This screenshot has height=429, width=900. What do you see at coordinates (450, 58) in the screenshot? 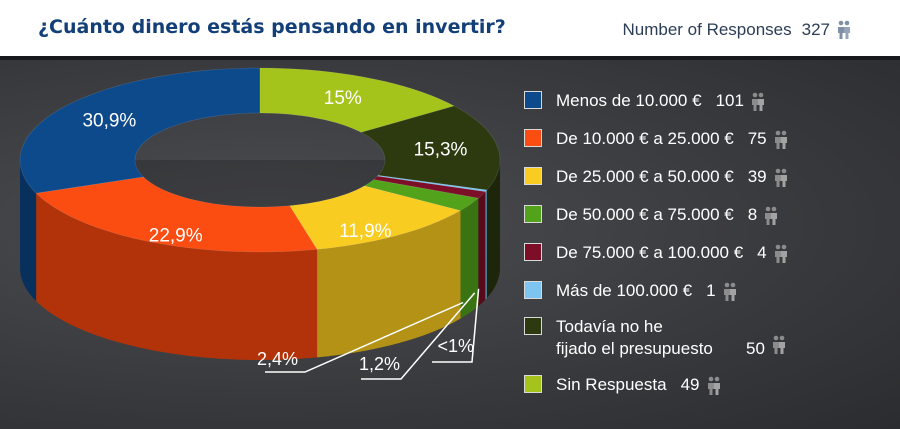
I see `header-divider` at bounding box center [450, 58].